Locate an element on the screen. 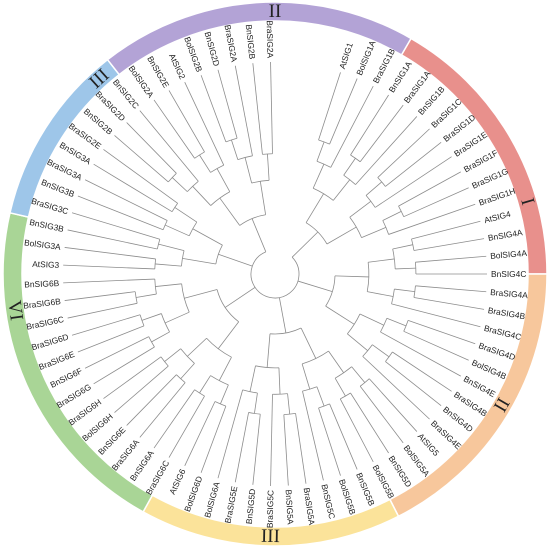  leaf-label: BraSIG5C is located at coordinates (270, 509).